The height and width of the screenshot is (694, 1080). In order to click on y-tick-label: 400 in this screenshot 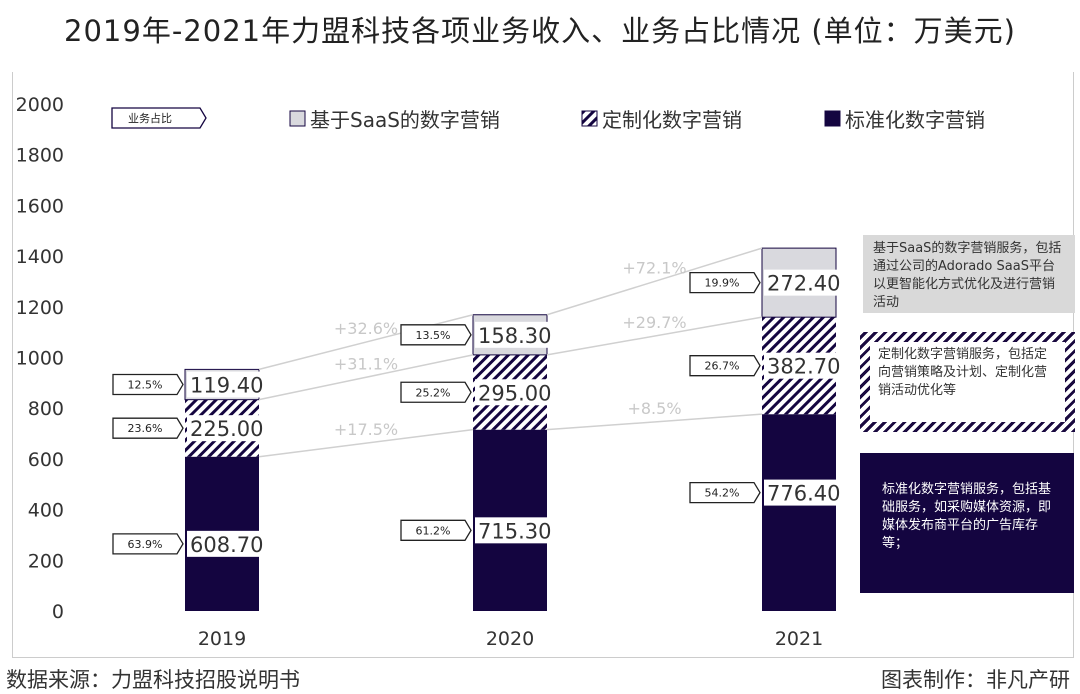, I will do `click(46, 511)`.